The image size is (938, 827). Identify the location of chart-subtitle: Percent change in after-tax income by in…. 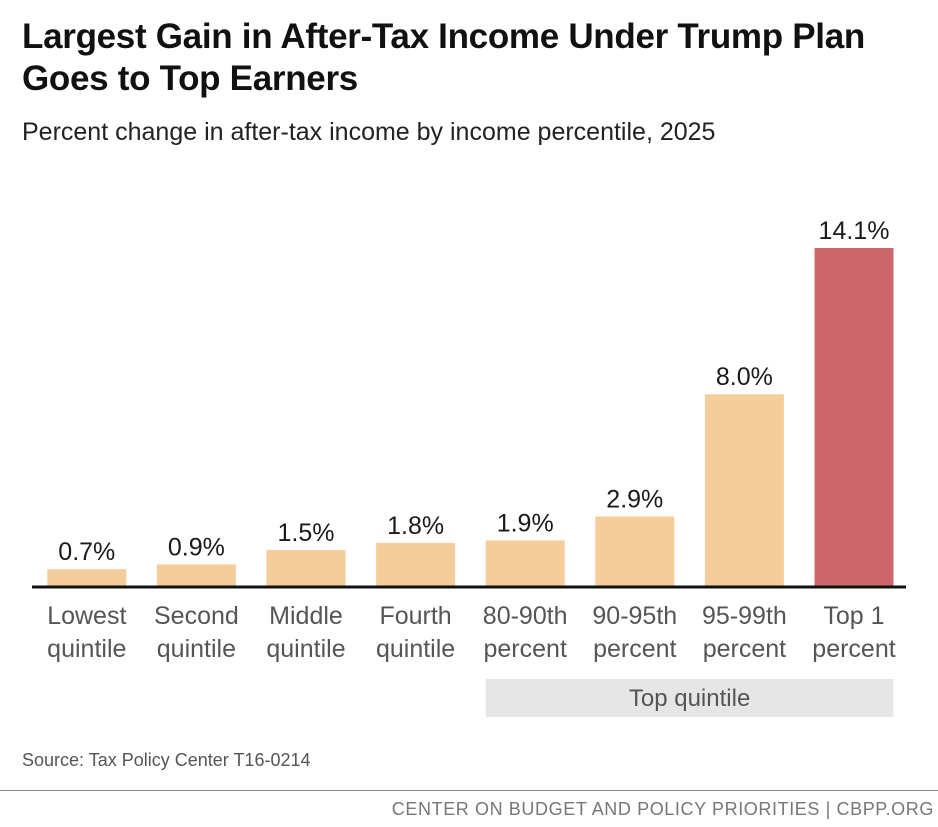
(369, 132).